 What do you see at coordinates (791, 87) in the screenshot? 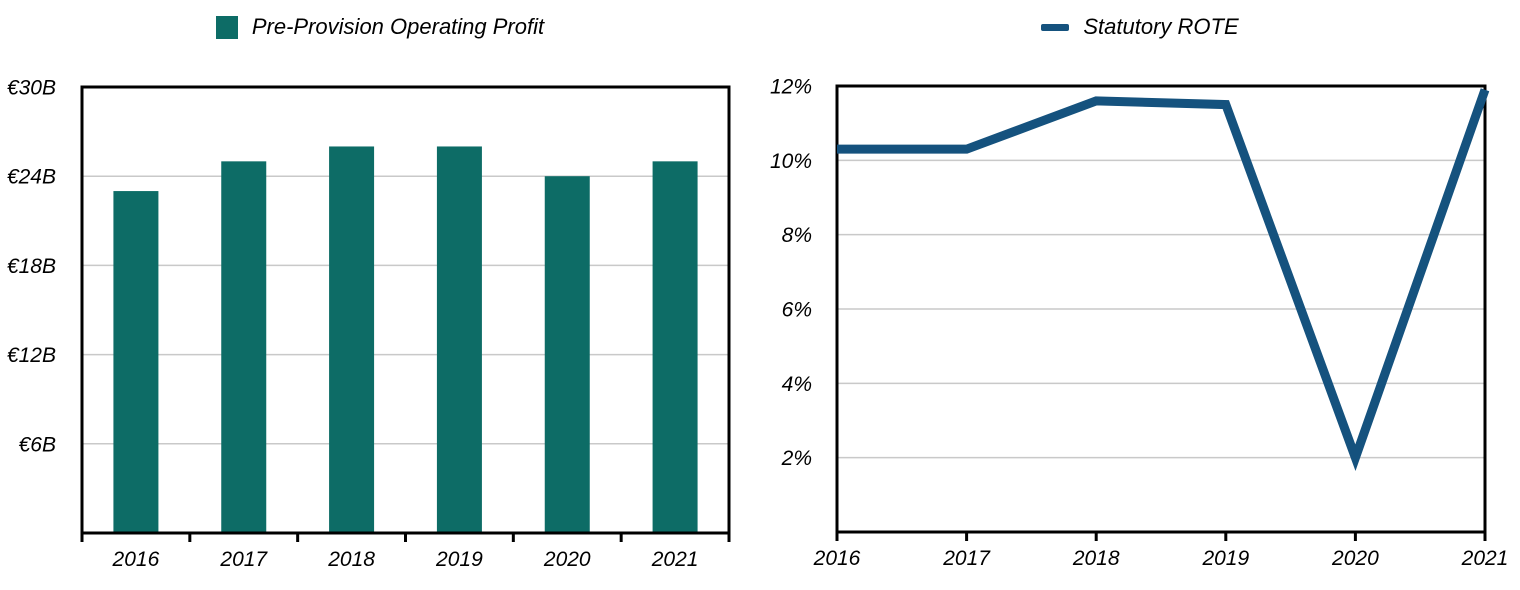
I see `y-tick-label: 12%` at bounding box center [791, 87].